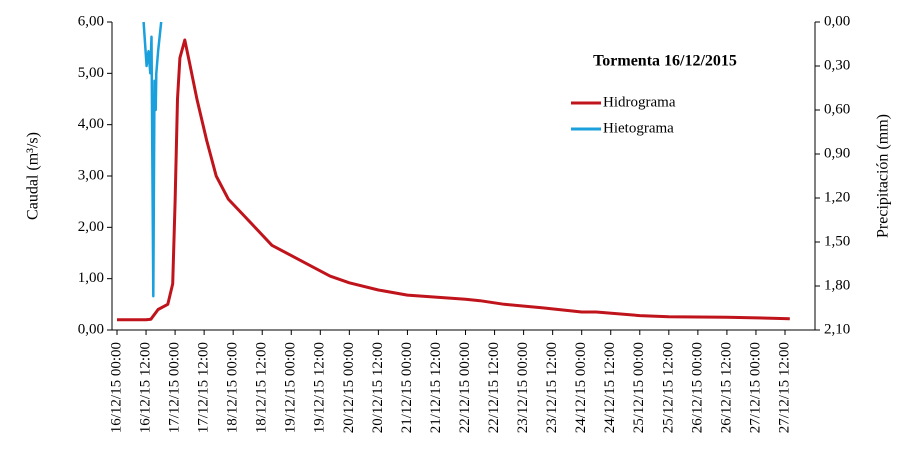 Image resolution: width=899 pixels, height=472 pixels. Describe the element at coordinates (837, 241) in the screenshot. I see `y2-tick-label: 1,50` at that location.